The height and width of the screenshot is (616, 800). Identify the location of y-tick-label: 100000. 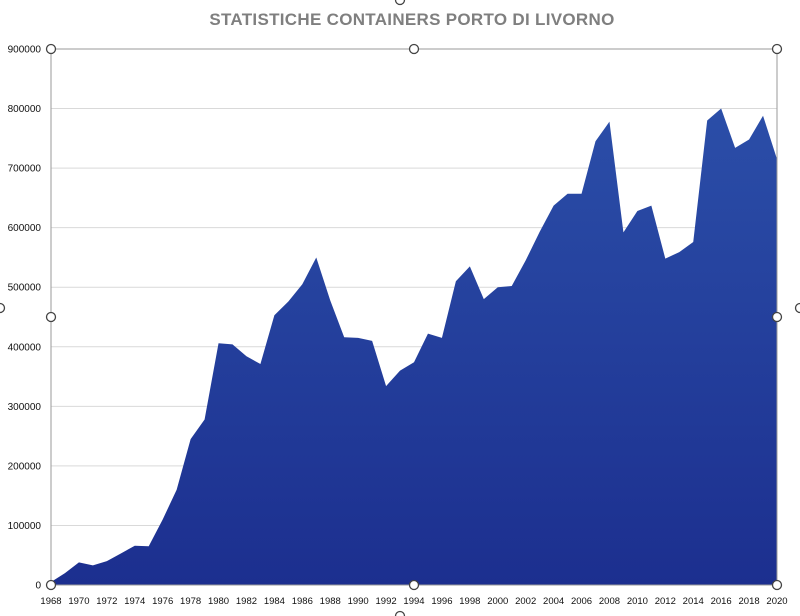
(25, 526).